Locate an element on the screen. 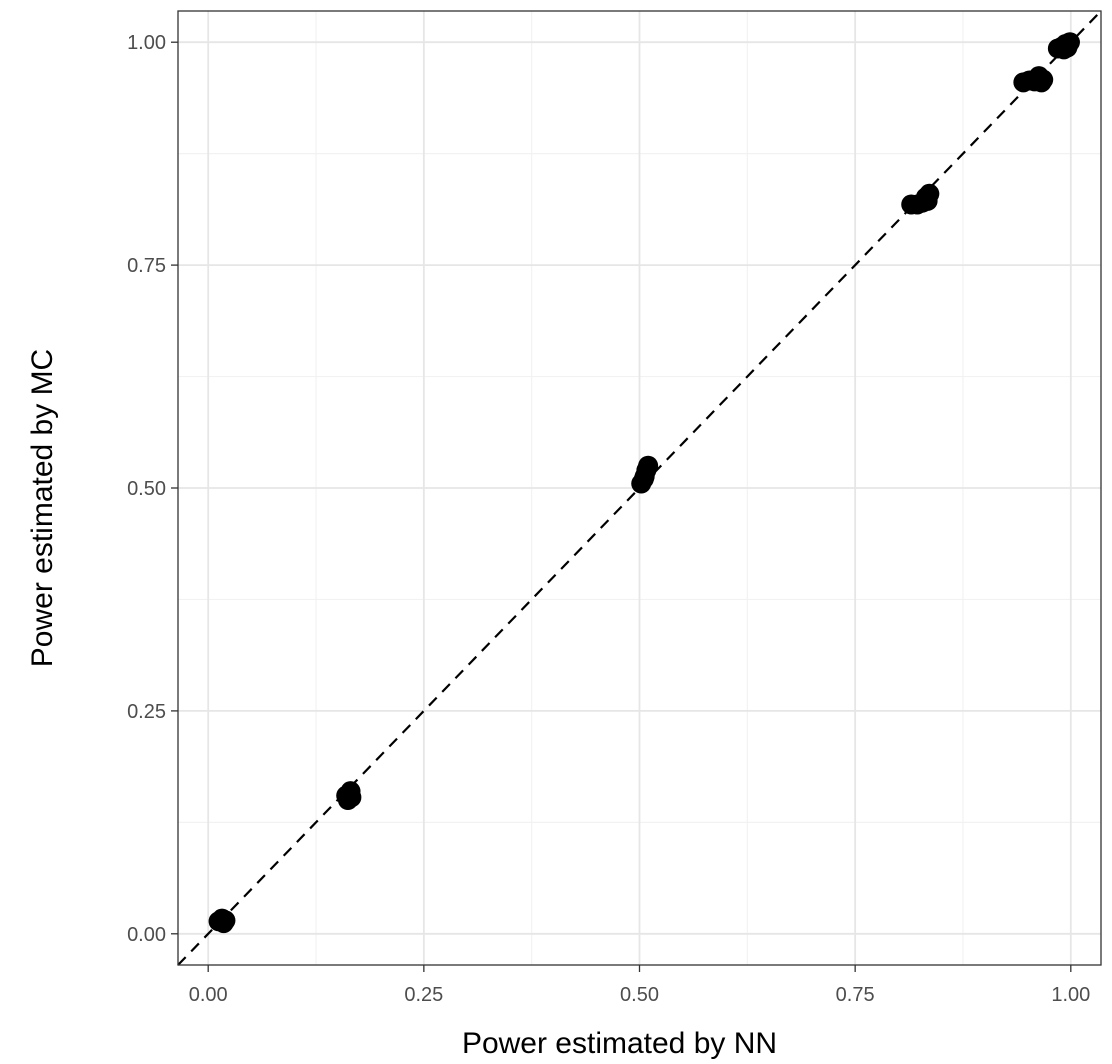  y-axis-title: Power estimated by MC is located at coordinates (42, 508).